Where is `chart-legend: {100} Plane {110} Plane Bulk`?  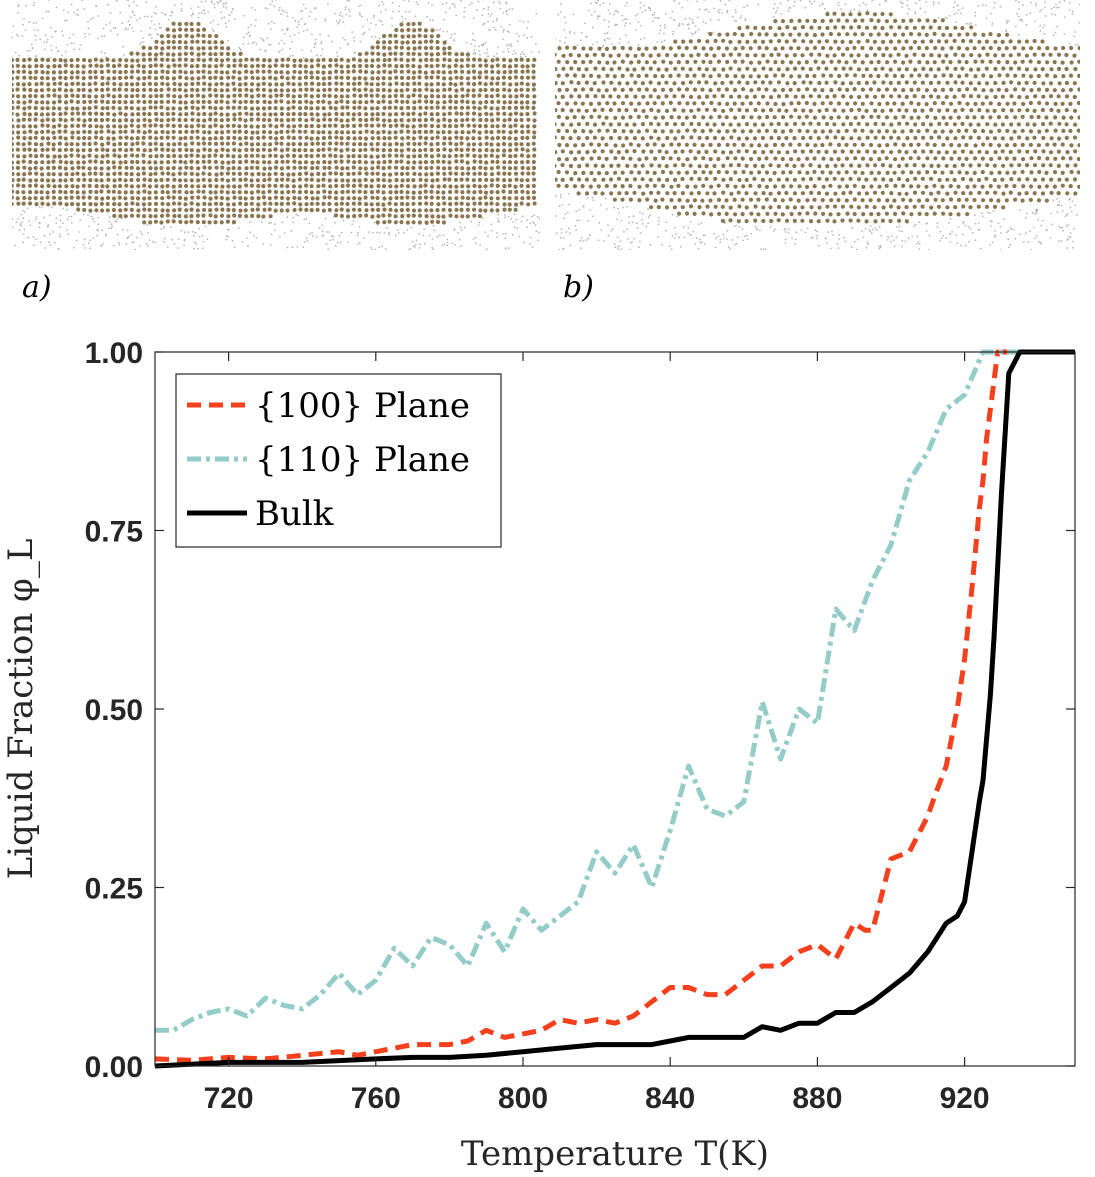 chart-legend: {100} Plane {110} Plane Bulk is located at coordinates (338, 460).